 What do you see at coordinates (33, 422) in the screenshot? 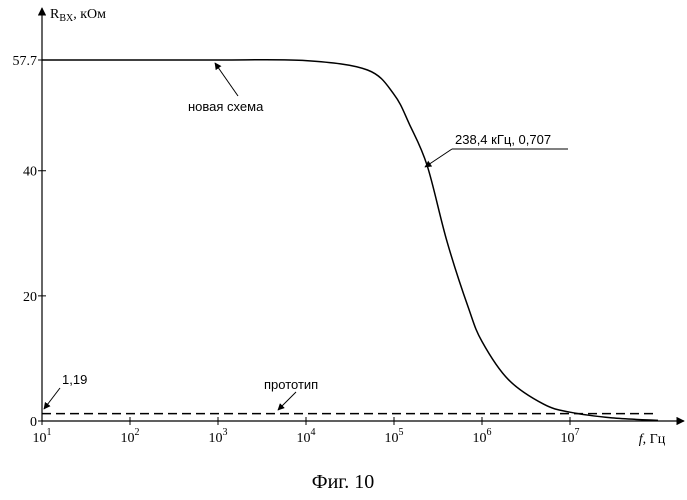
I see `y-tick-label: 0` at bounding box center [33, 422].